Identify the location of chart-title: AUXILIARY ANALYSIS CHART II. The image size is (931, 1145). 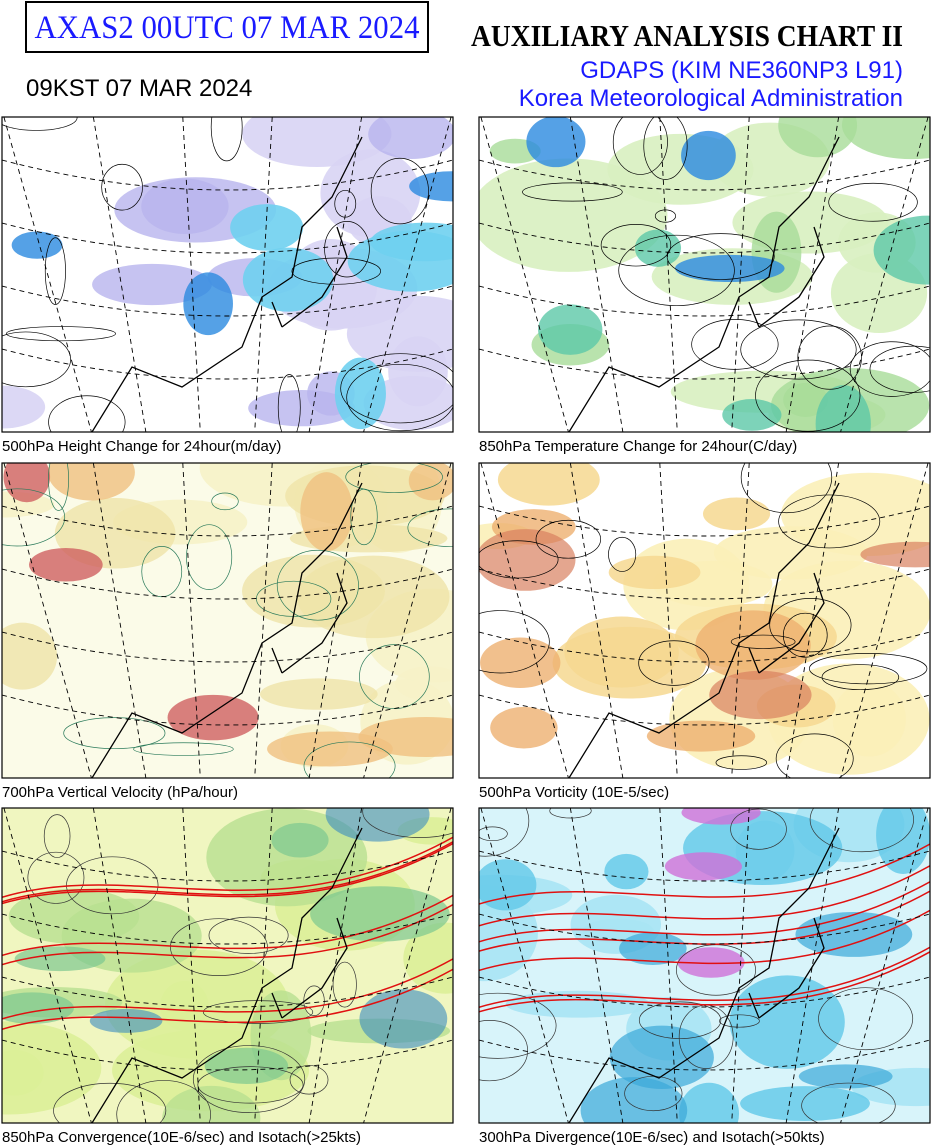
(687, 35).